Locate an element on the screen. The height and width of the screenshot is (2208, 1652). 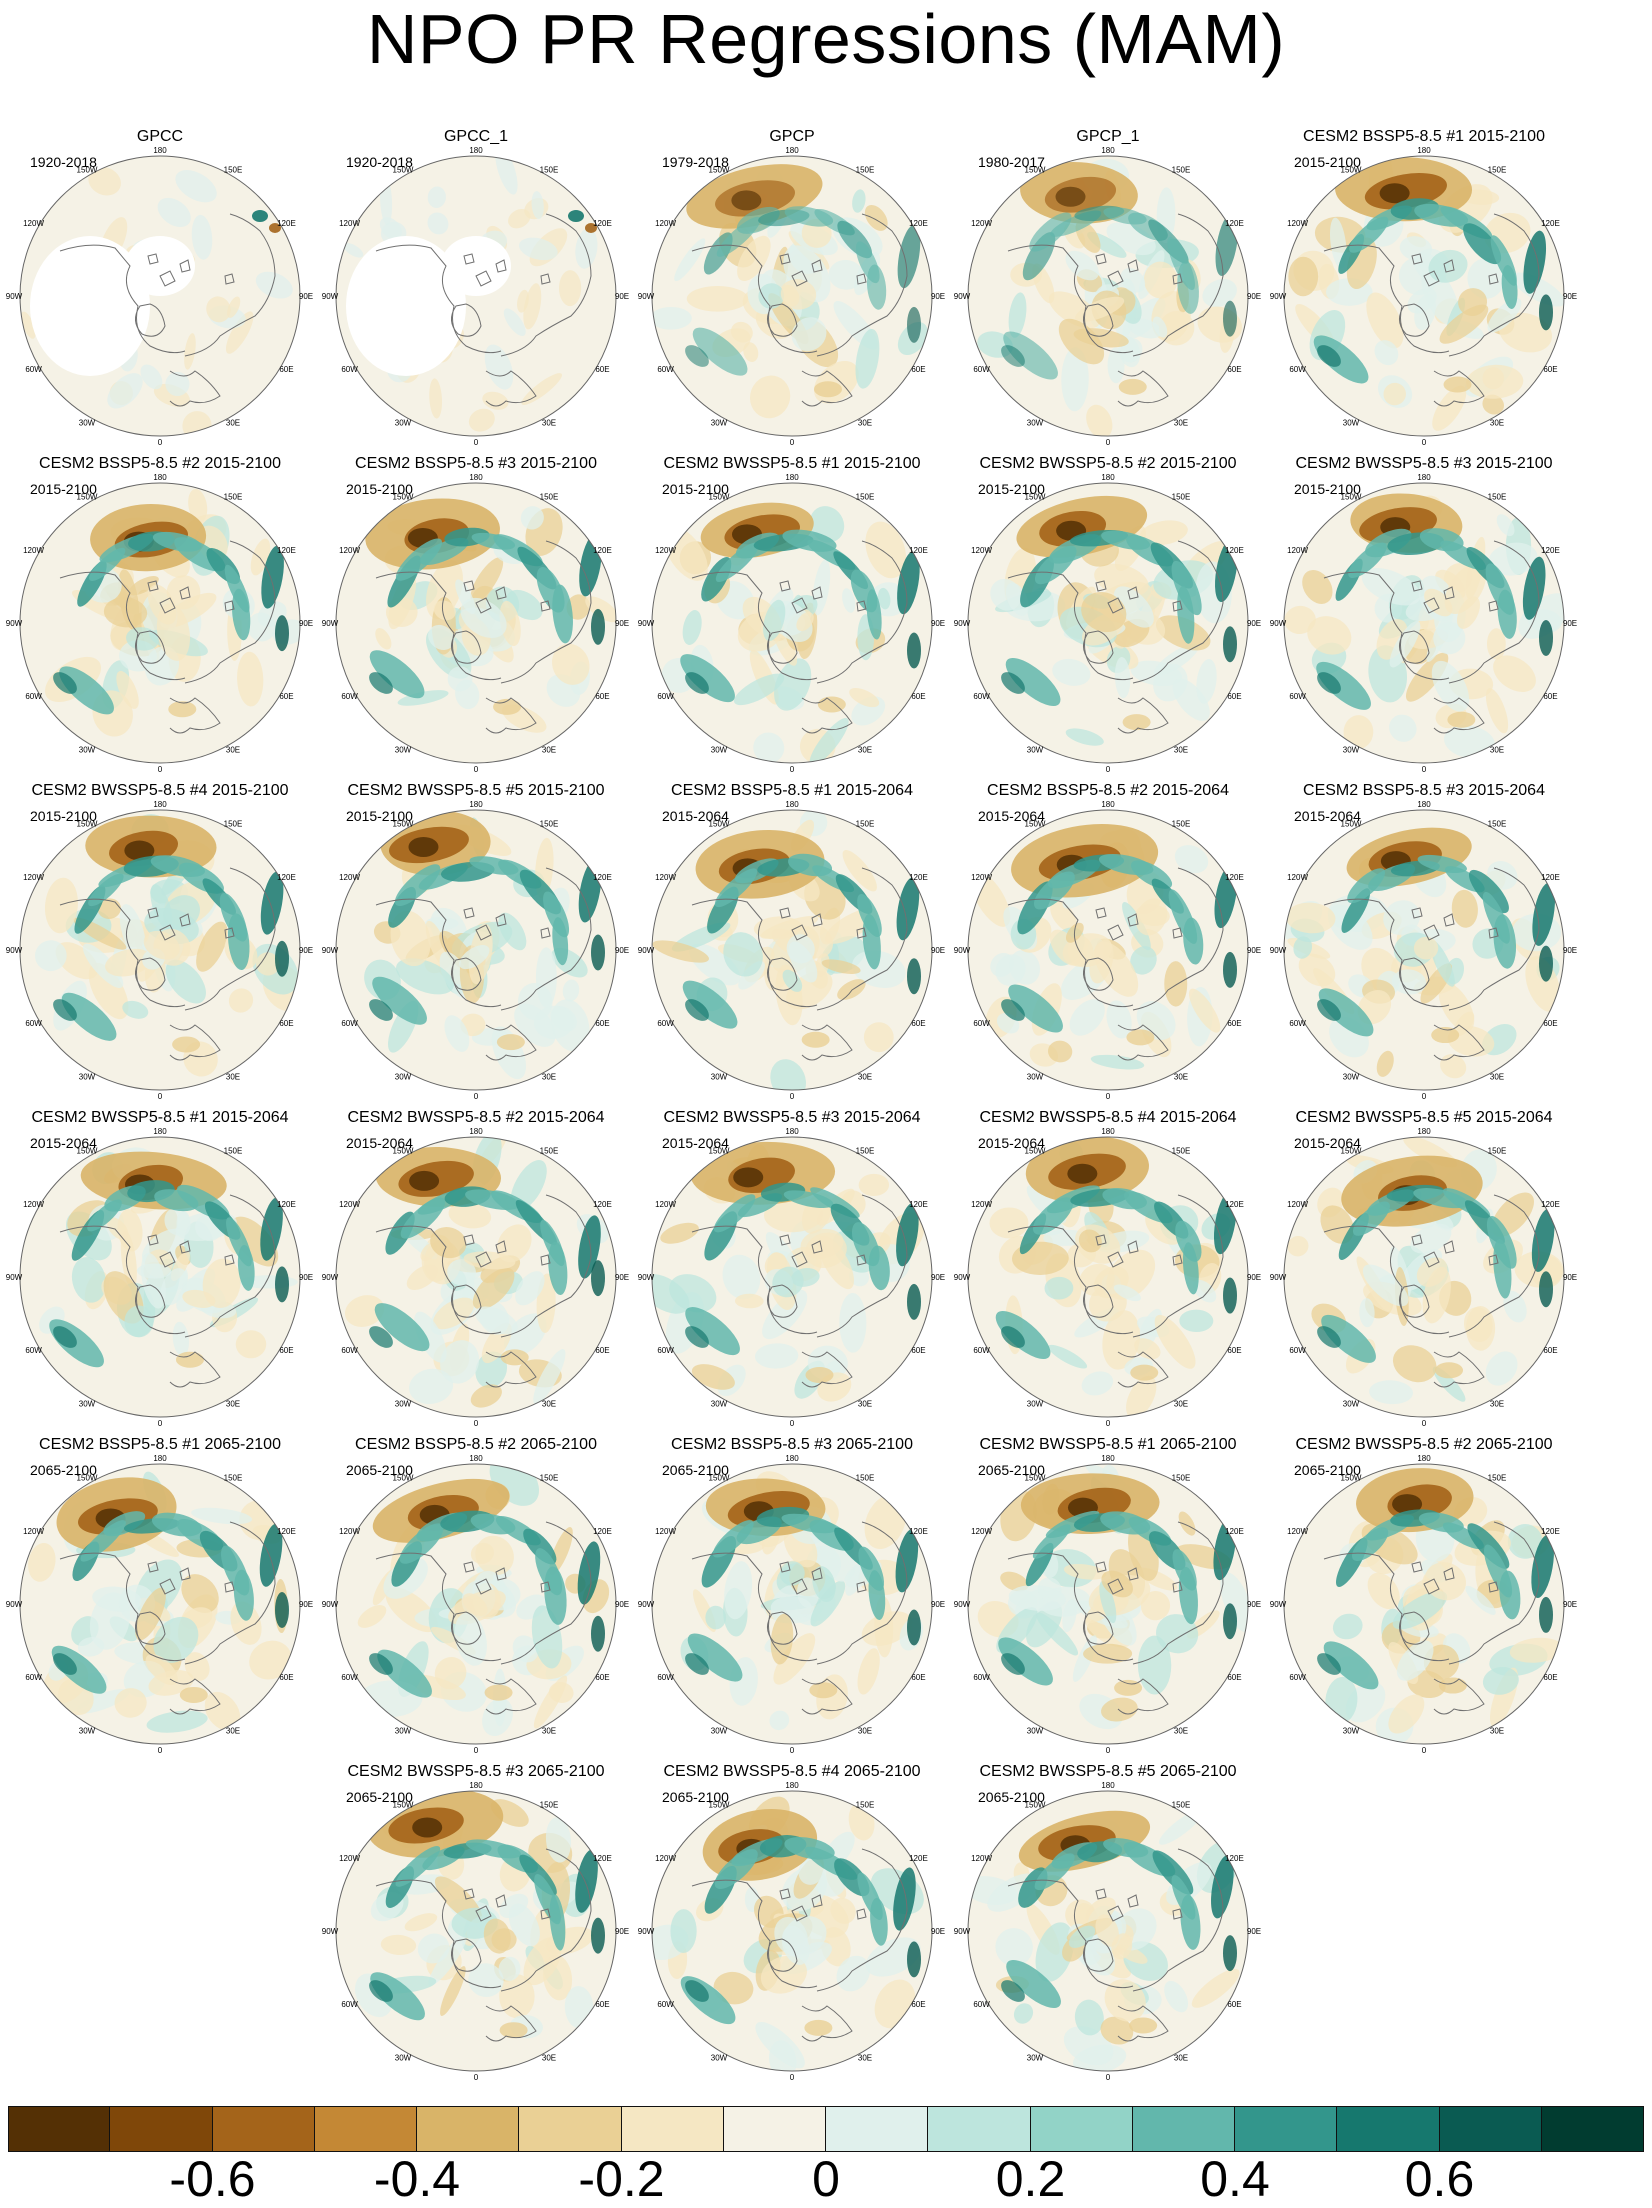
panel-title: CESM2 BSSP5-8.5 #3 2015-2100 is located at coordinates (476, 463).